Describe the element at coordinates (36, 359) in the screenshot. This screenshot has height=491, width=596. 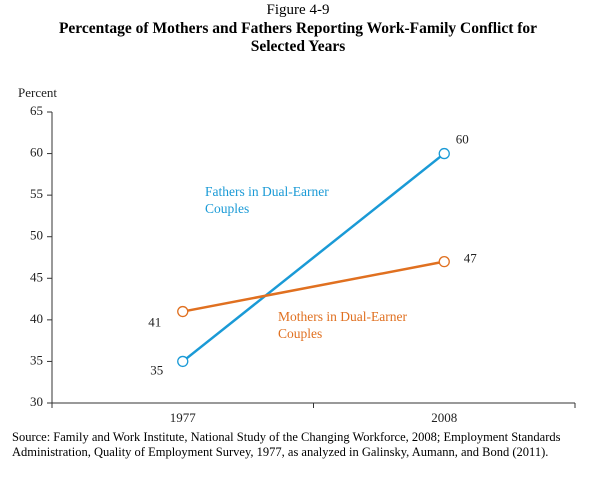
I see `y-tick-label: 35` at that location.